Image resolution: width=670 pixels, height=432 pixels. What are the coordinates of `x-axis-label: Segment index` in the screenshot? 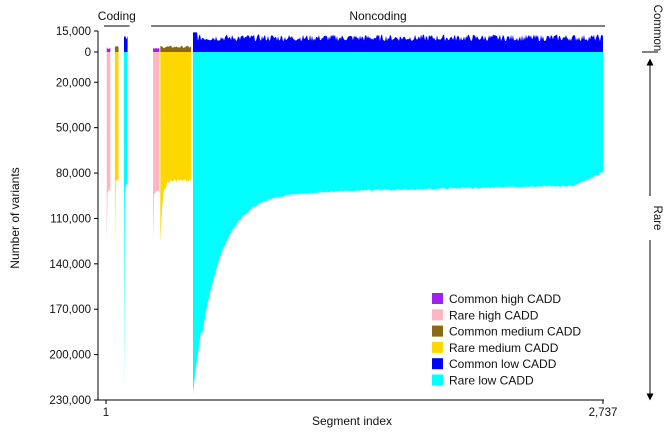 It's located at (352, 421).